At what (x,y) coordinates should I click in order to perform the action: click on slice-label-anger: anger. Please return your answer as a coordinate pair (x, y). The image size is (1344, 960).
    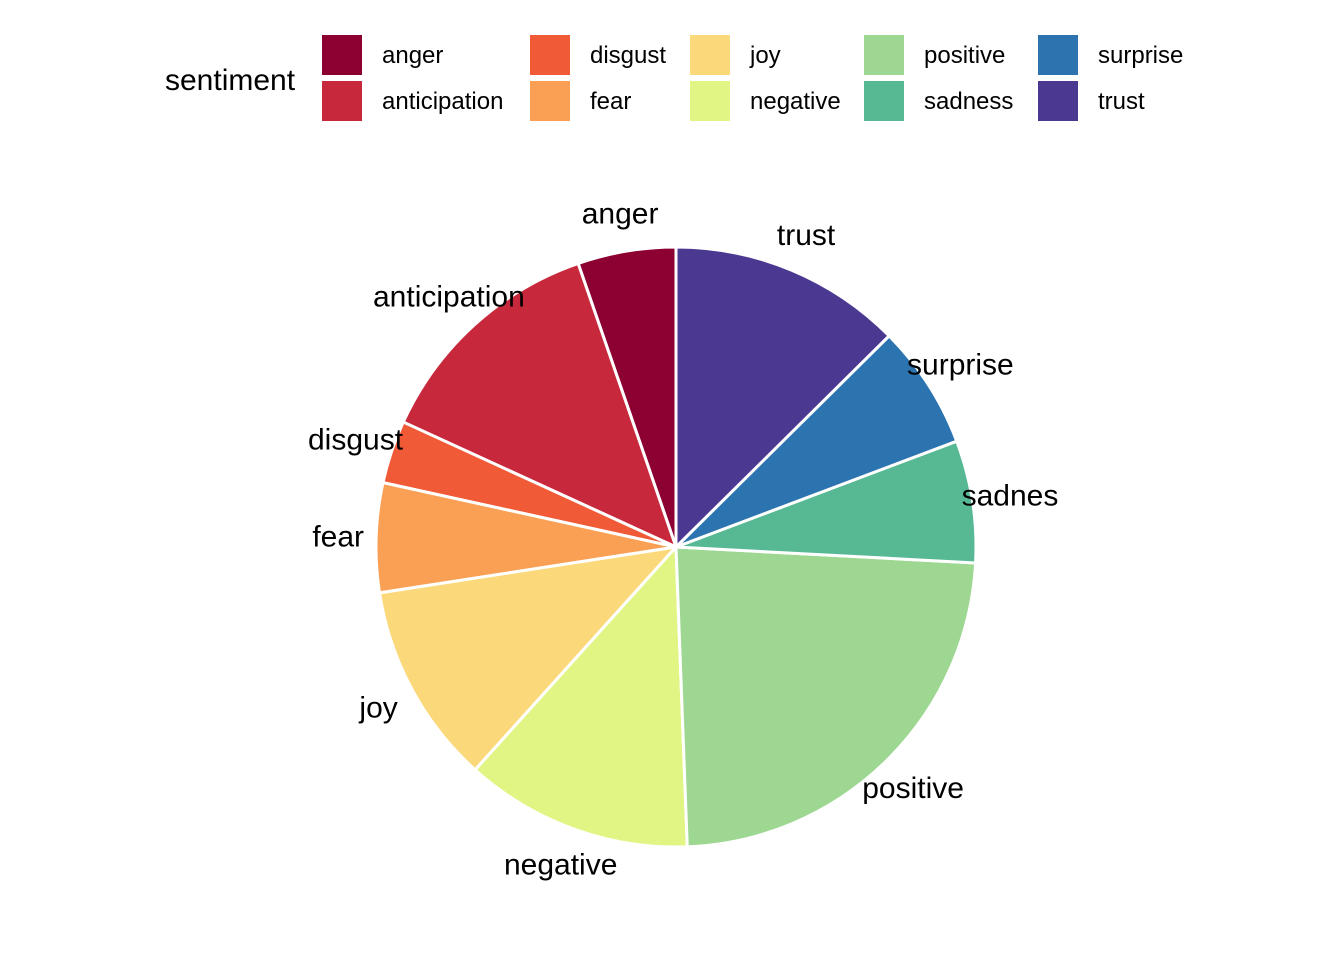
    Looking at the image, I should click on (620, 214).